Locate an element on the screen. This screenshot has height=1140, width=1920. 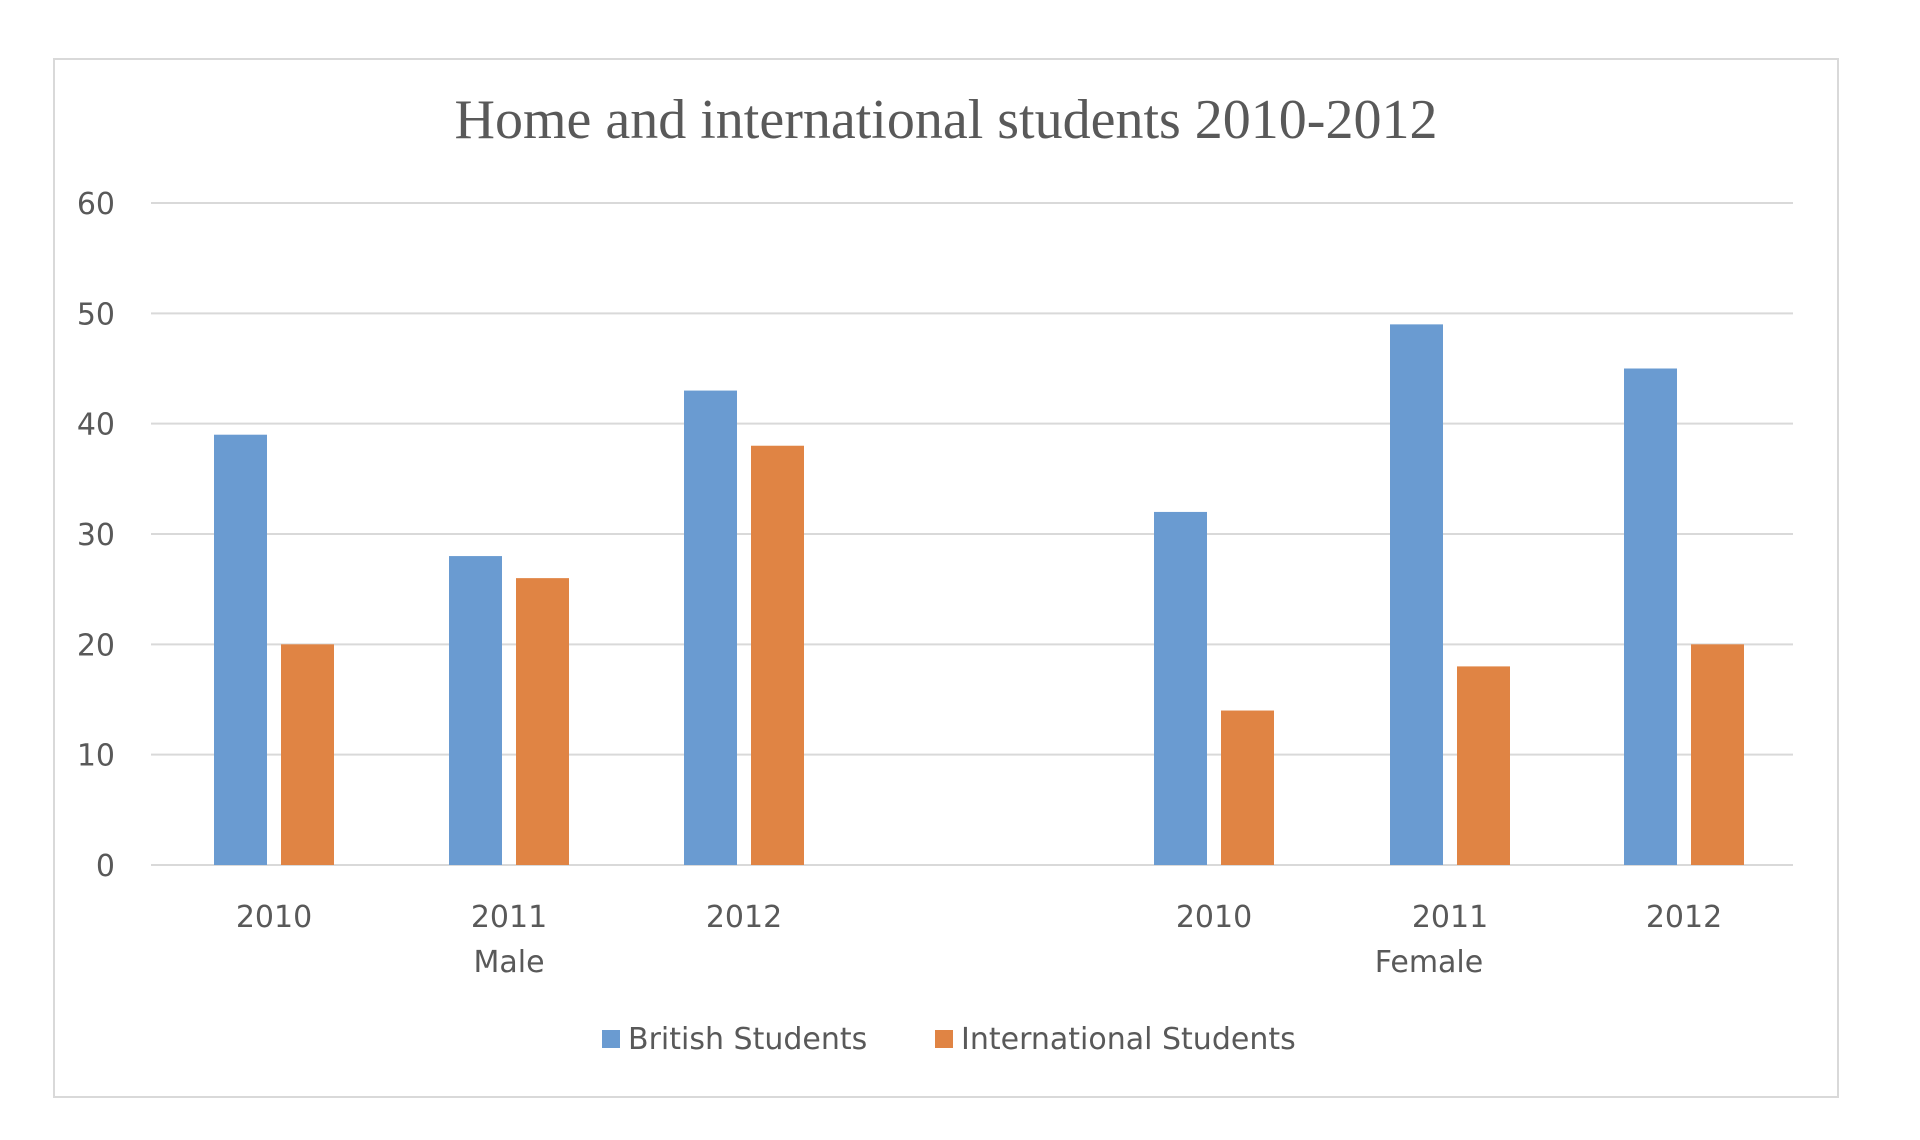
legend: British Students International Students is located at coordinates (949, 1039).